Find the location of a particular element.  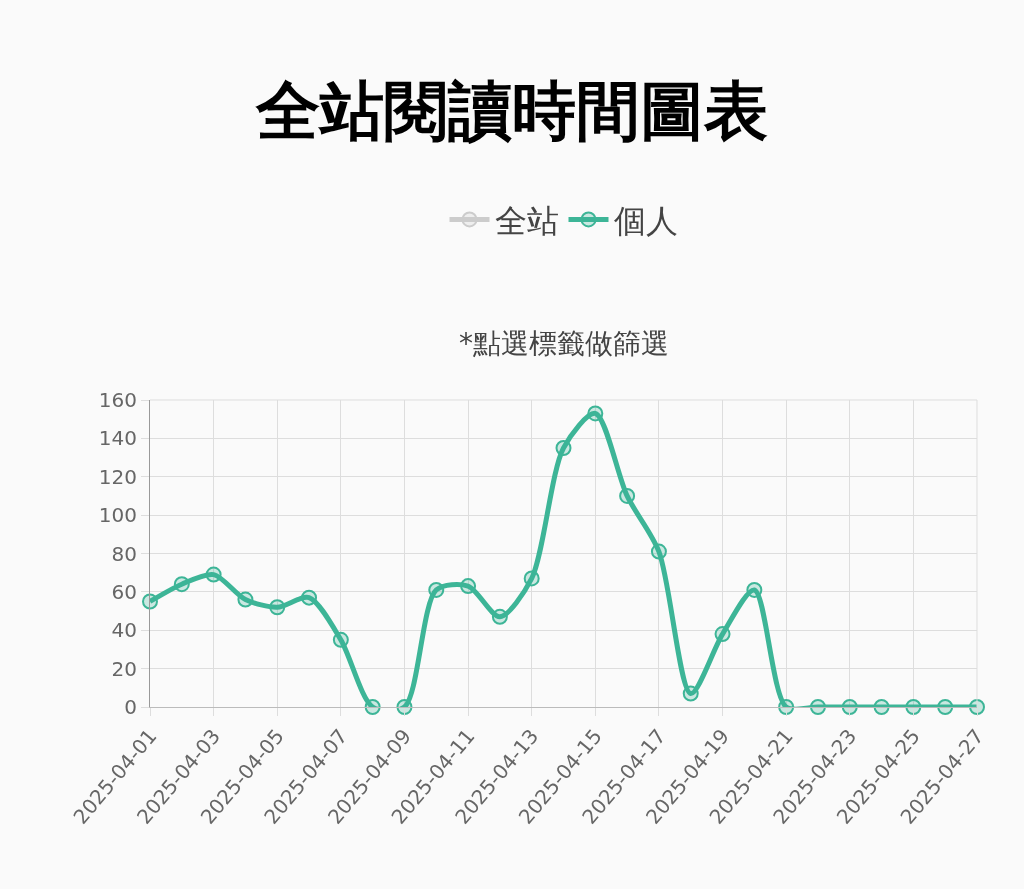

y-tick-label: 160 is located at coordinates (117, 400).